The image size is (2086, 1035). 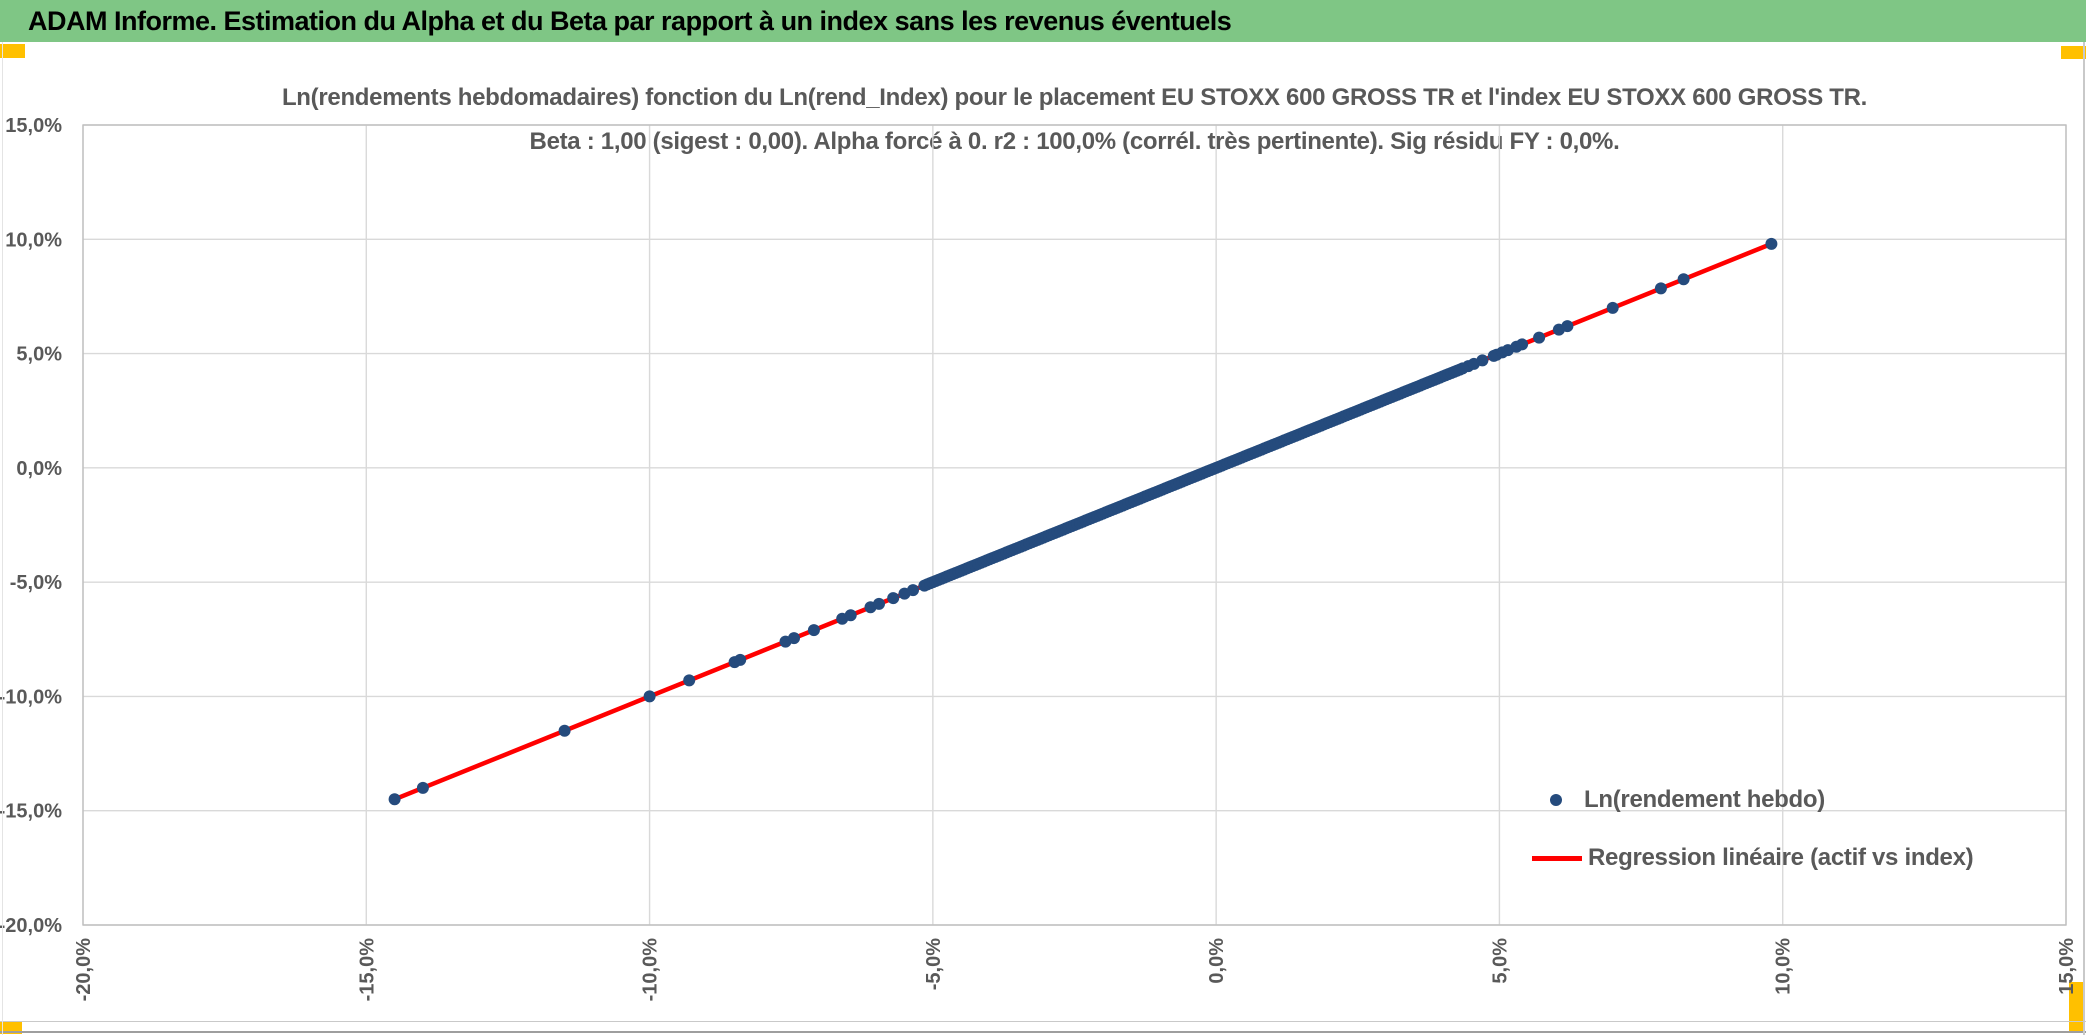 I want to click on x-tick-label: 0,0%, so click(x=1217, y=961).